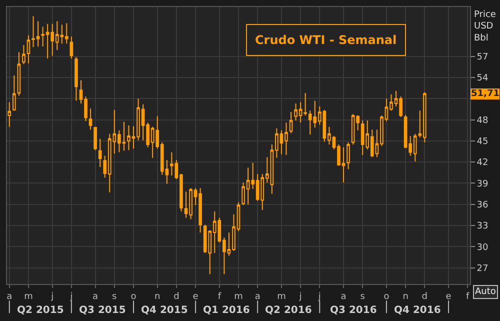  I want to click on y-tick-label: 48, so click(482, 121).